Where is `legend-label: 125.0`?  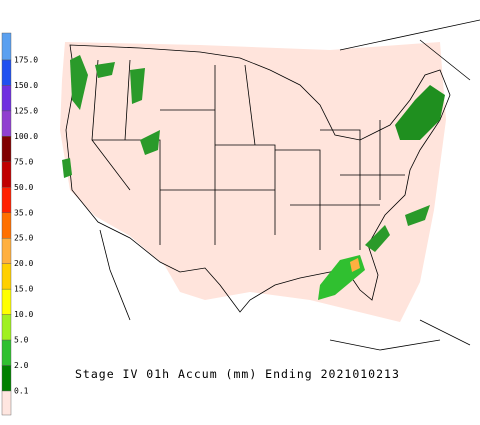
legend-label: 125.0 is located at coordinates (26, 110).